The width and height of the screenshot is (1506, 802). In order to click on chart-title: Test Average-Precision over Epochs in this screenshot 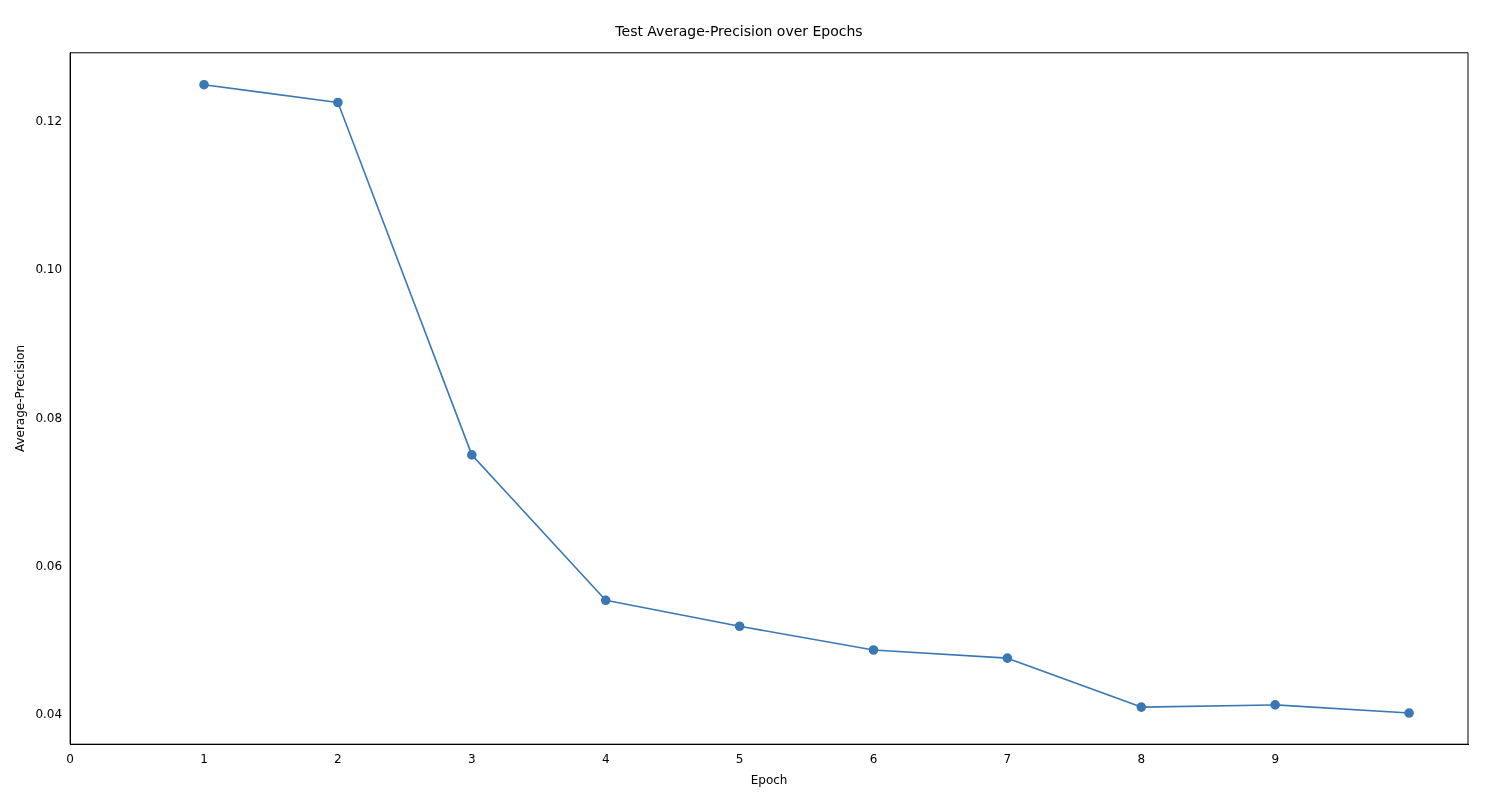, I will do `click(738, 31)`.